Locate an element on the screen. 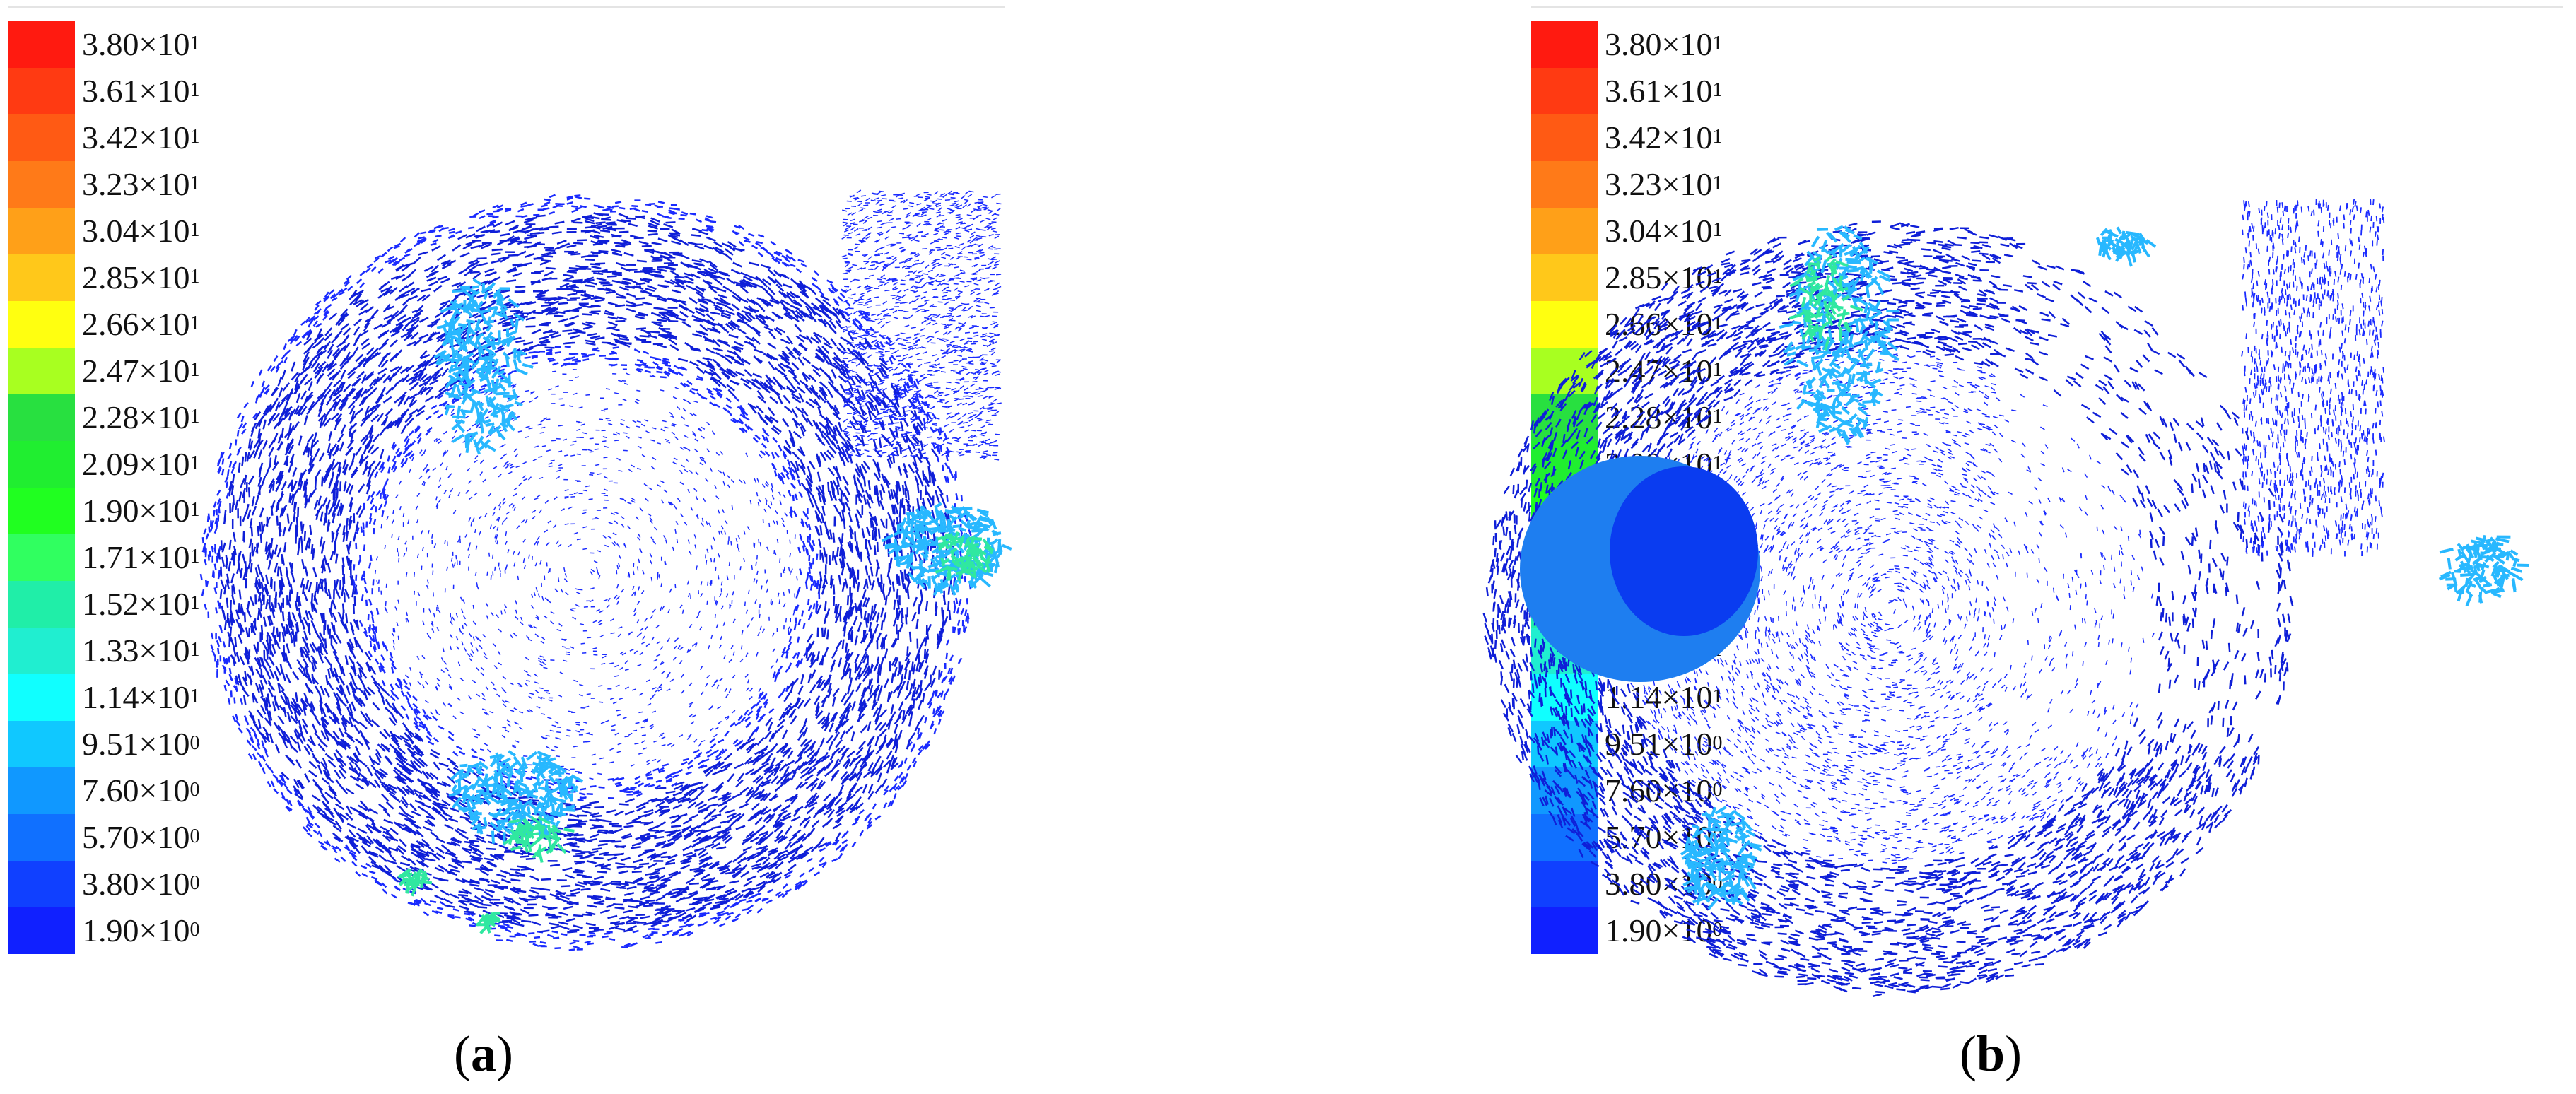 Image resolution: width=2576 pixels, height=1094 pixels. legend-value-label: 1.90×100 is located at coordinates (141, 930).